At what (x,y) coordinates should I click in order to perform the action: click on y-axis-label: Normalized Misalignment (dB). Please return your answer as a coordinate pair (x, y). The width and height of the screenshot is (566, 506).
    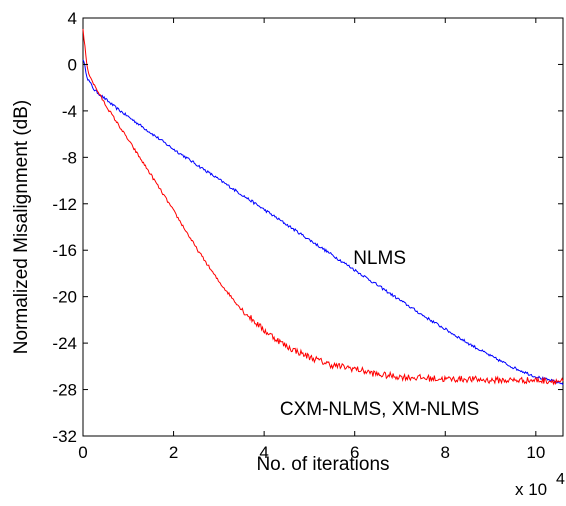
    Looking at the image, I should click on (21, 227).